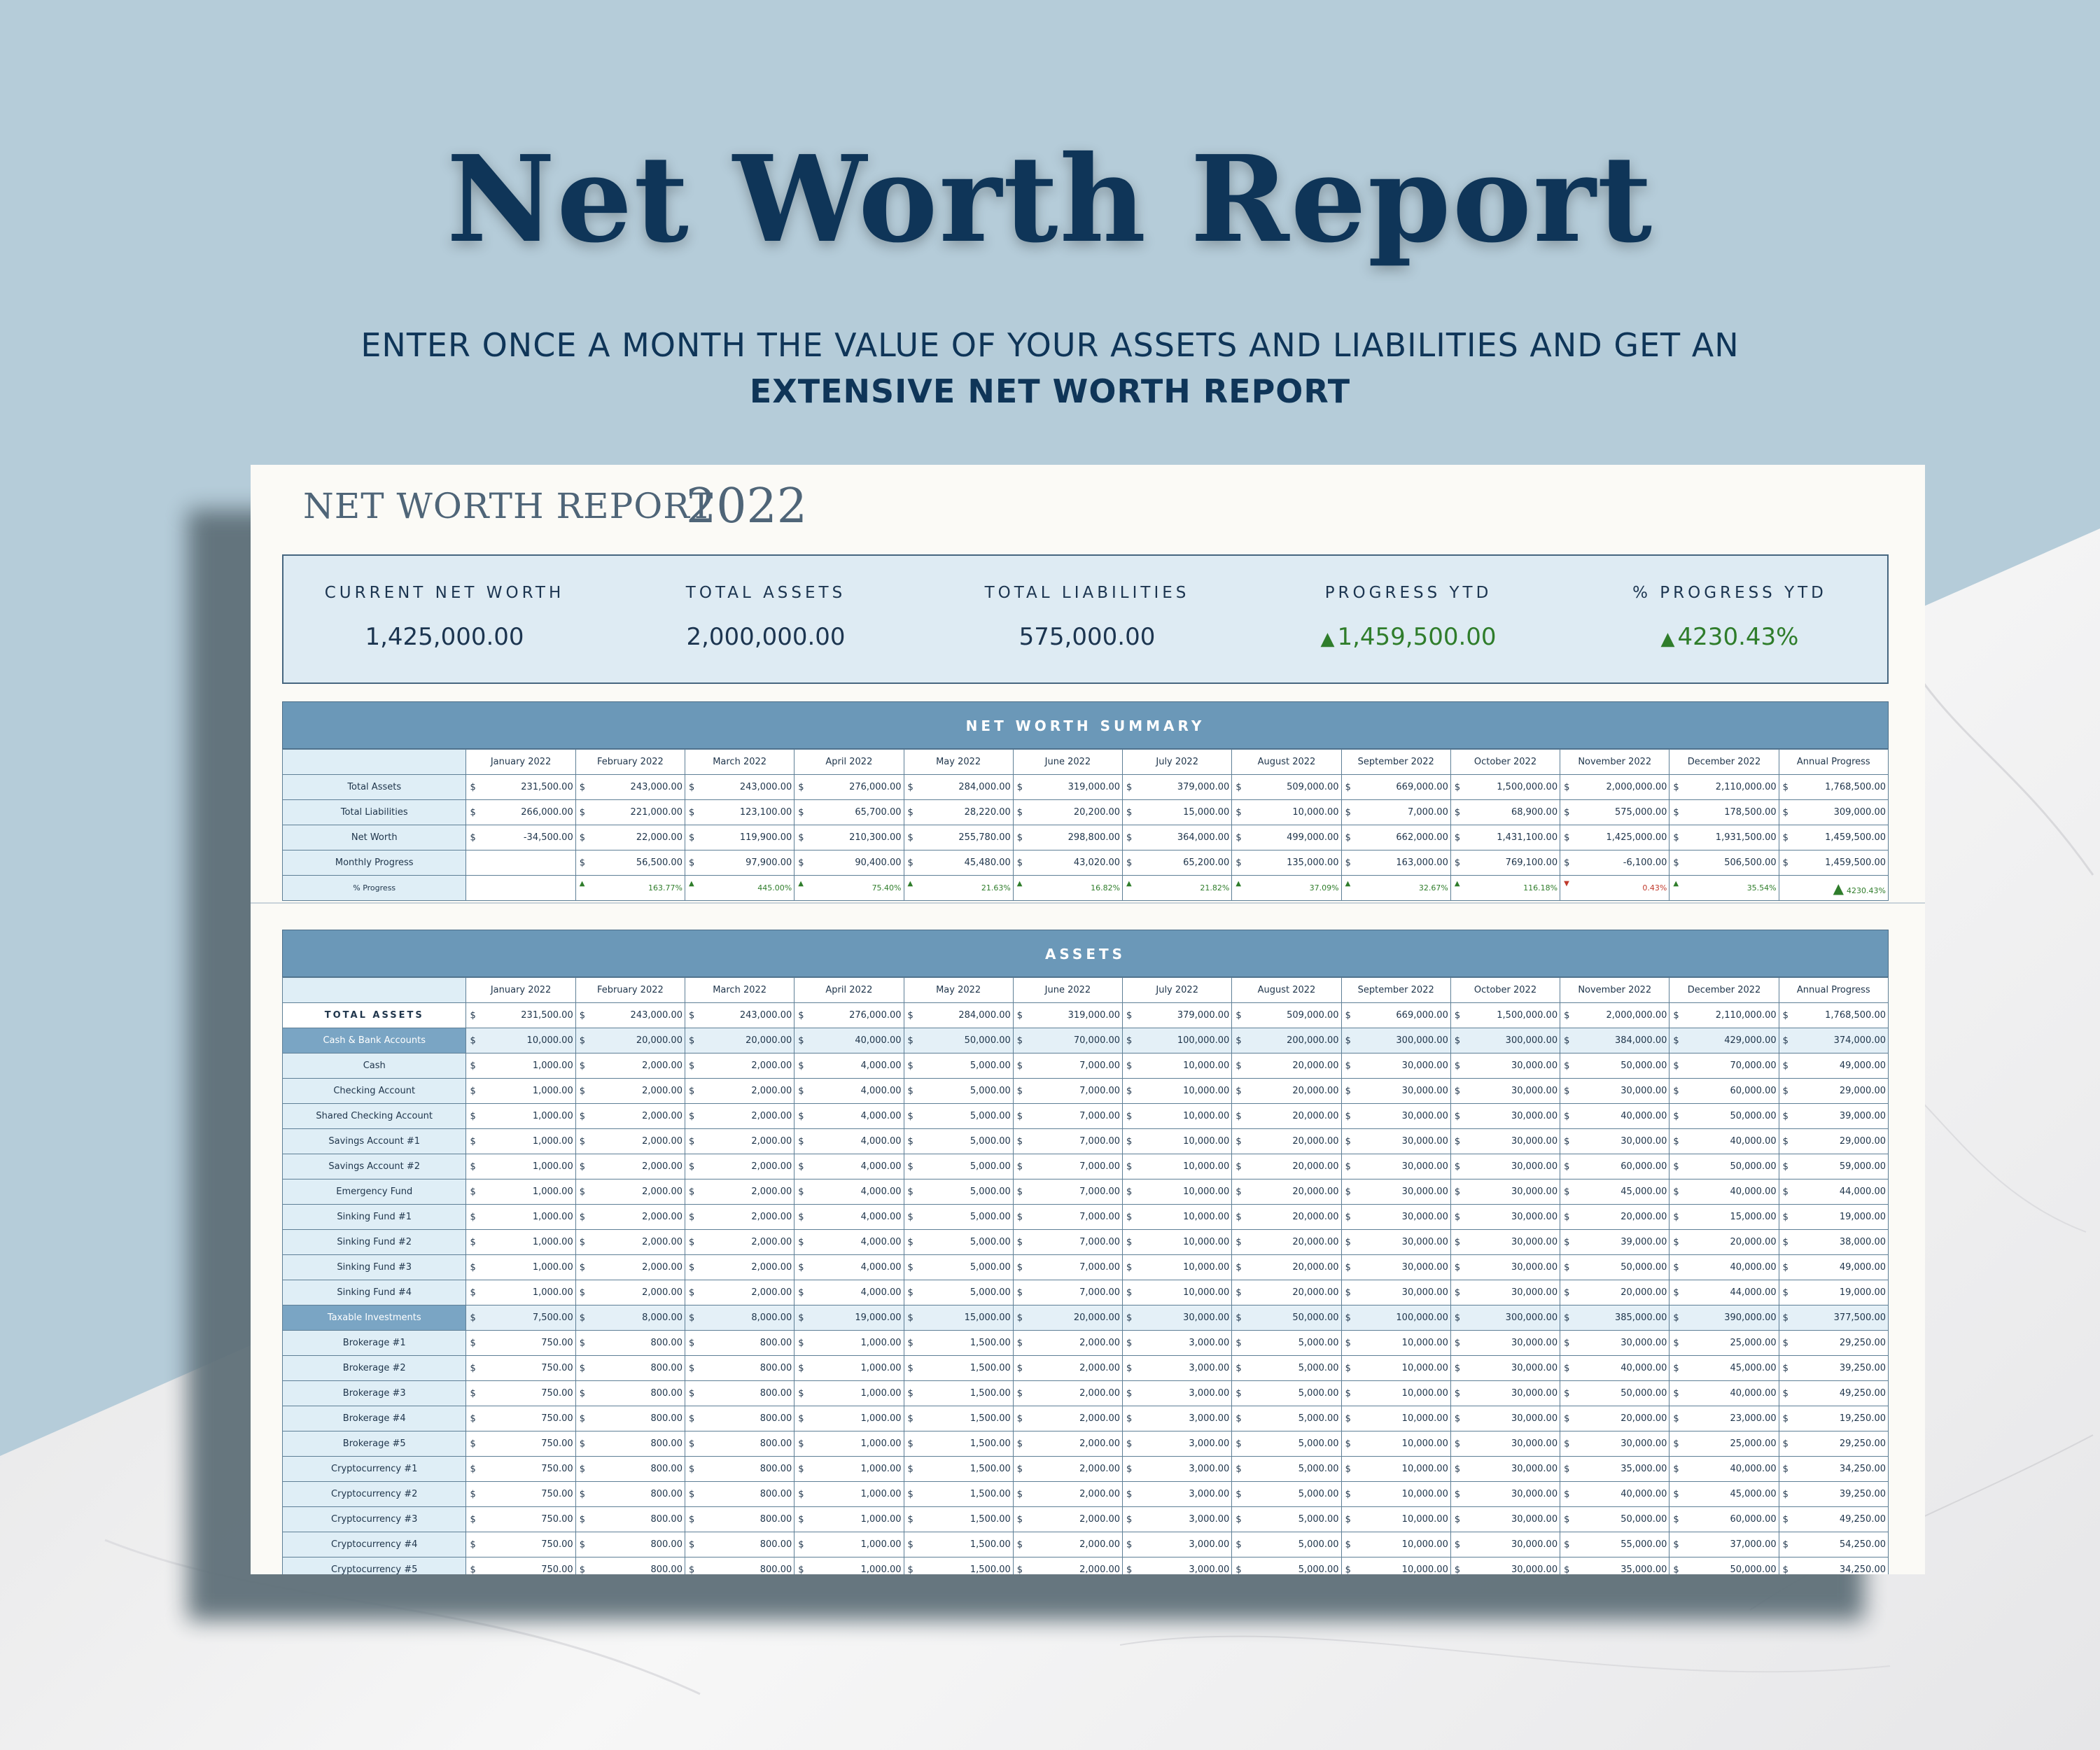  What do you see at coordinates (849, 1318) in the screenshot?
I see `value-cell: $19,000.00` at bounding box center [849, 1318].